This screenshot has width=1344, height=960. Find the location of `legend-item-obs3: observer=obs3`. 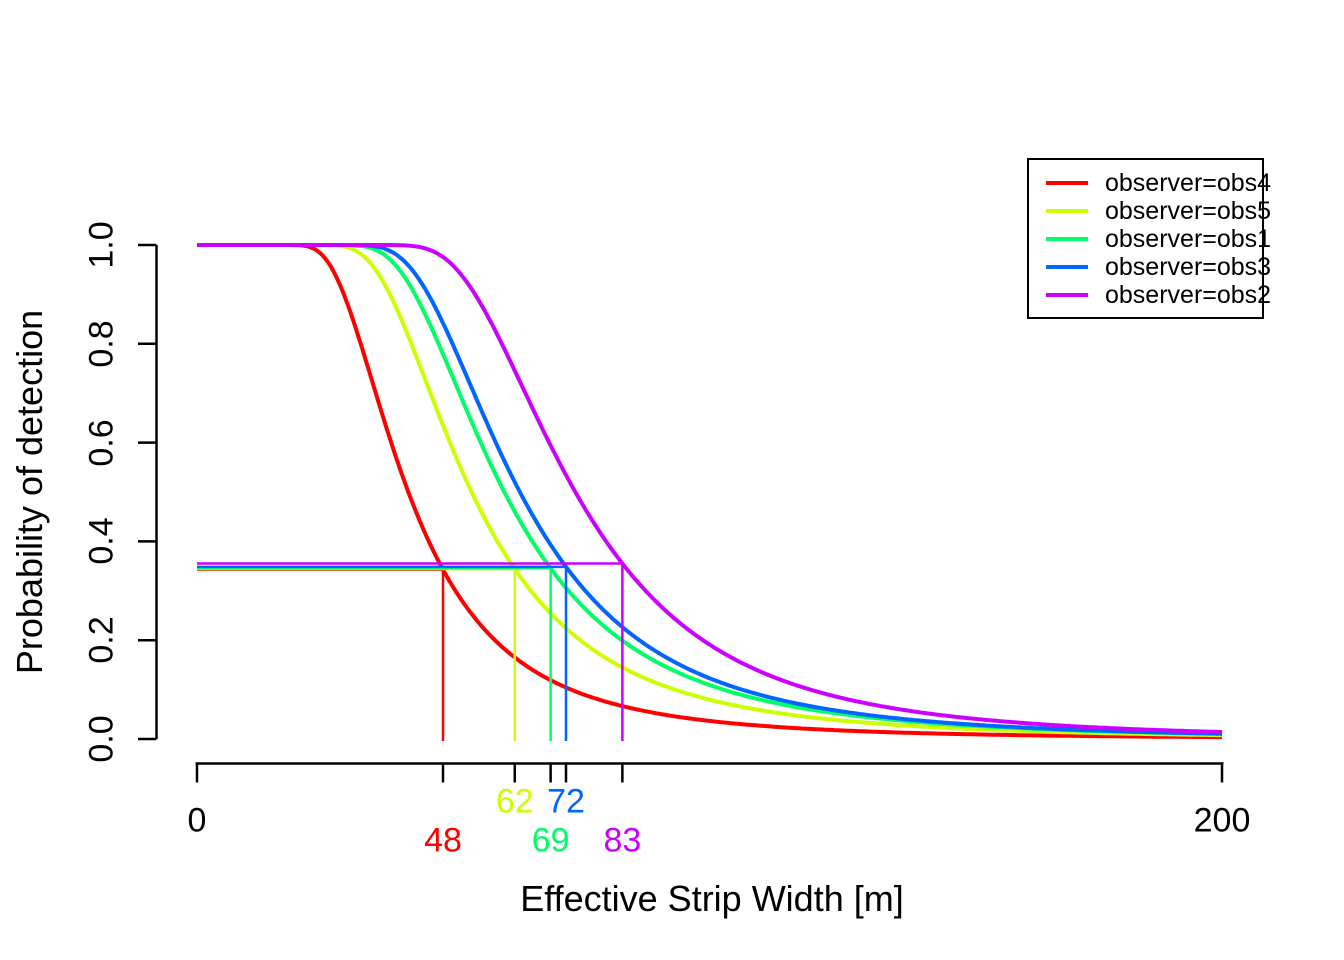

legend-item-obs3: observer=obs3 is located at coordinates (1150, 267).